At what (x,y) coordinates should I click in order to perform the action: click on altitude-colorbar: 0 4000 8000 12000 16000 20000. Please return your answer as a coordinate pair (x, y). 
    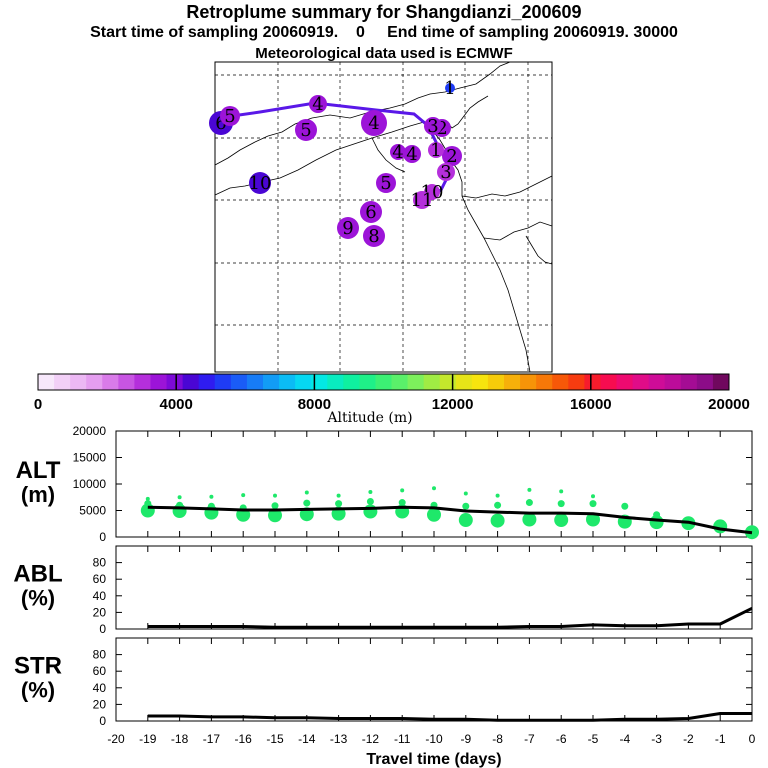
    Looking at the image, I should click on (392, 393).